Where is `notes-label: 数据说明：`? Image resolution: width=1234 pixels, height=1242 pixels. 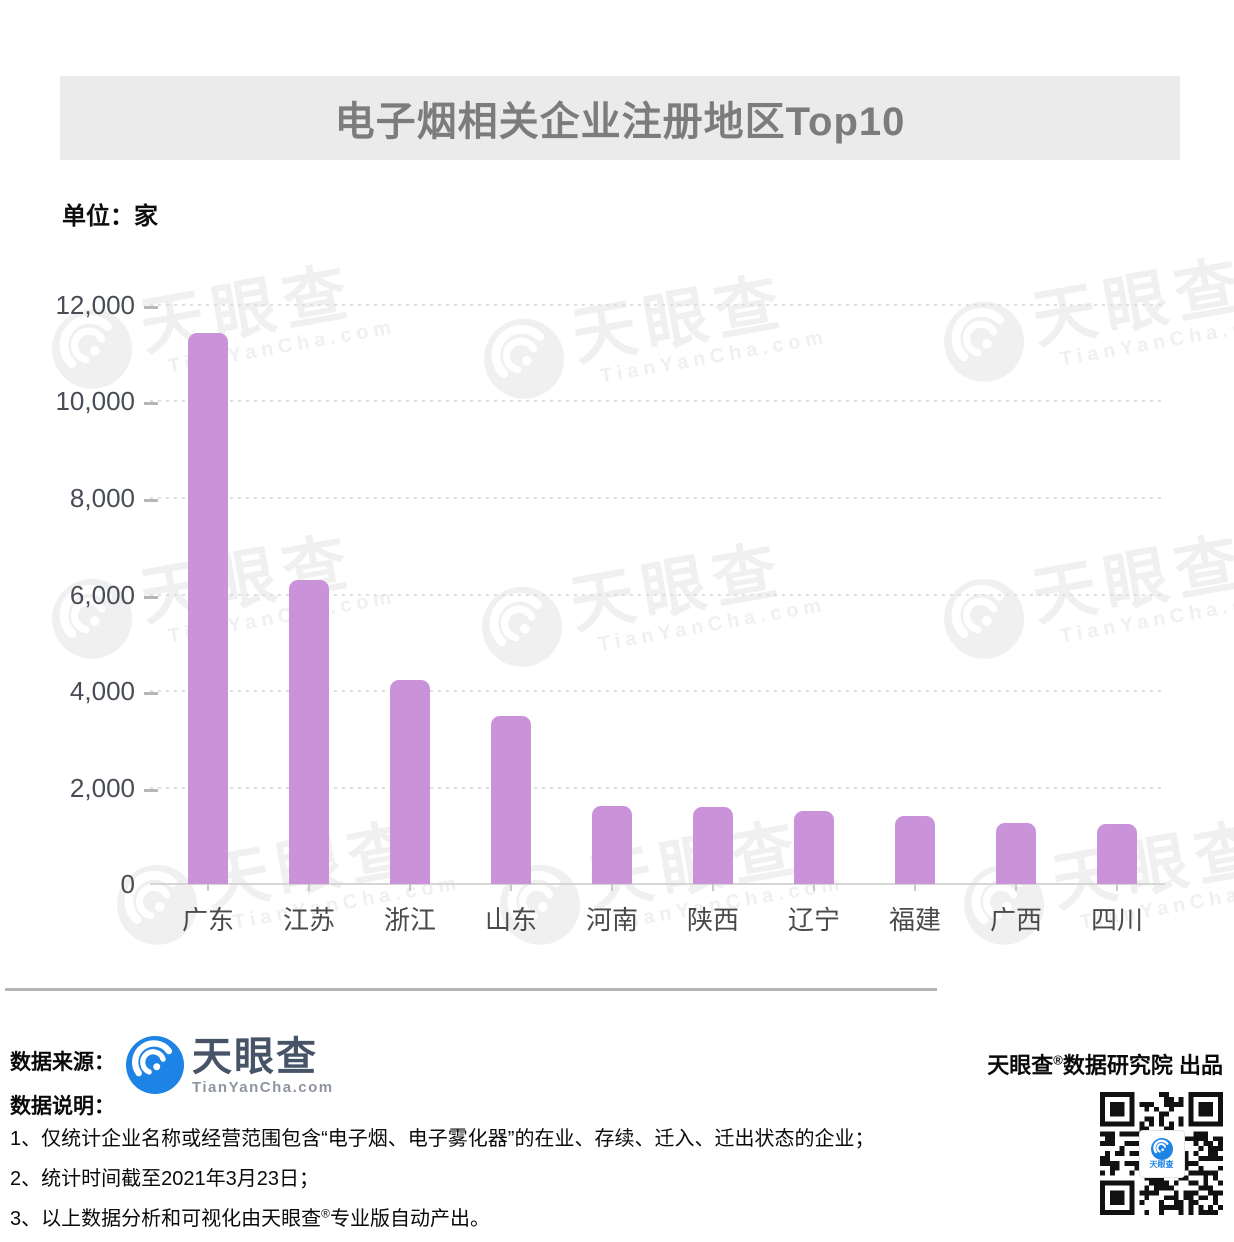
notes-label: 数据说明： is located at coordinates (62, 1106).